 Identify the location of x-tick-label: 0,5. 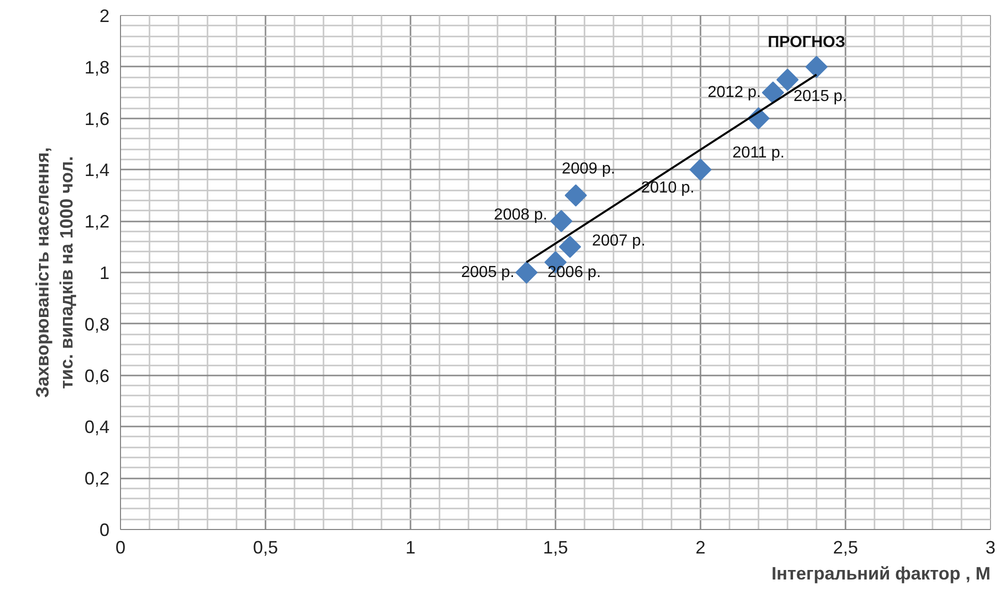
(265, 548).